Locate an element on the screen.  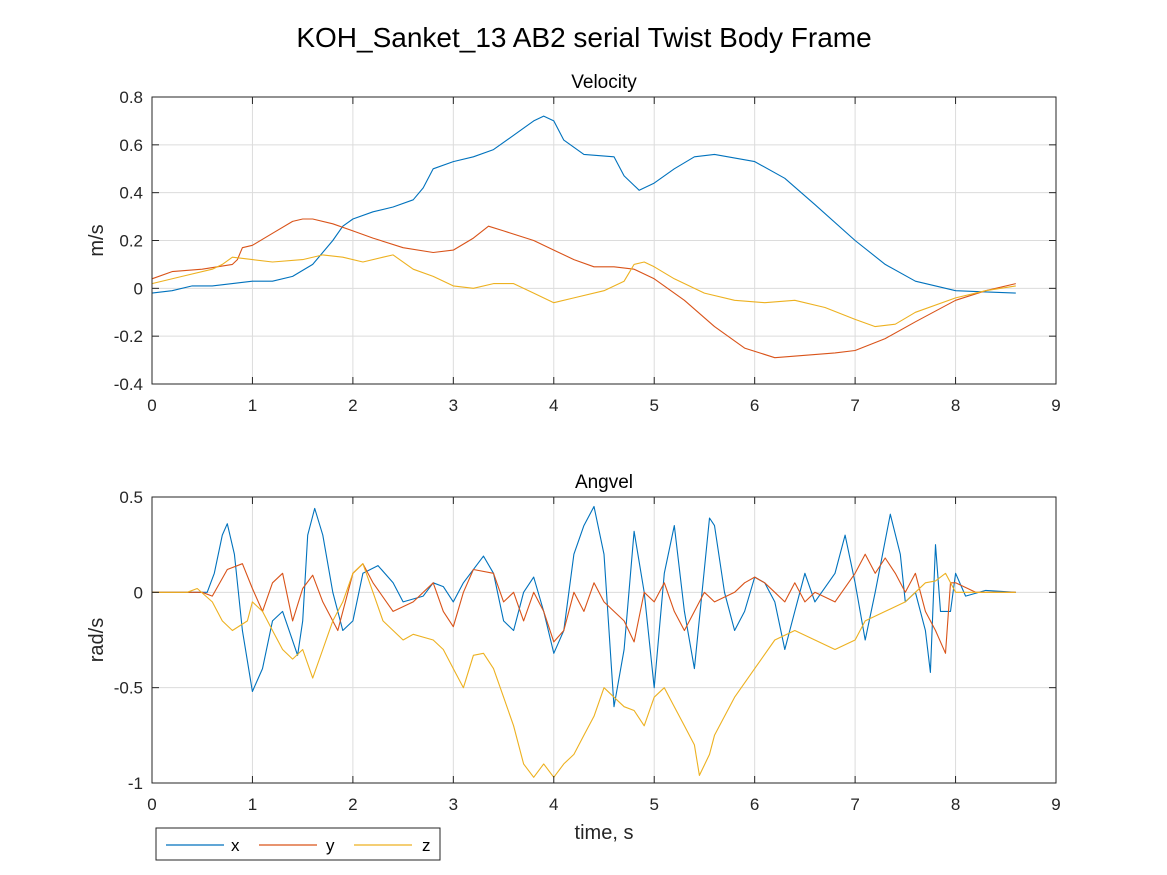
velocity-ylabel: m/s is located at coordinates (97, 240).